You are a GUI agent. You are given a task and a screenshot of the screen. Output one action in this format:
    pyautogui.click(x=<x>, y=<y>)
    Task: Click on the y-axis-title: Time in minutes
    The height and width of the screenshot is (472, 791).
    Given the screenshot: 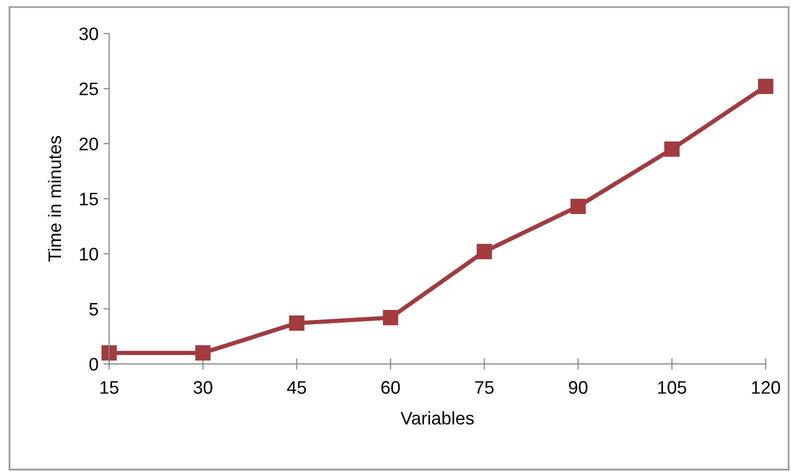 What is the action you would take?
    pyautogui.click(x=55, y=199)
    